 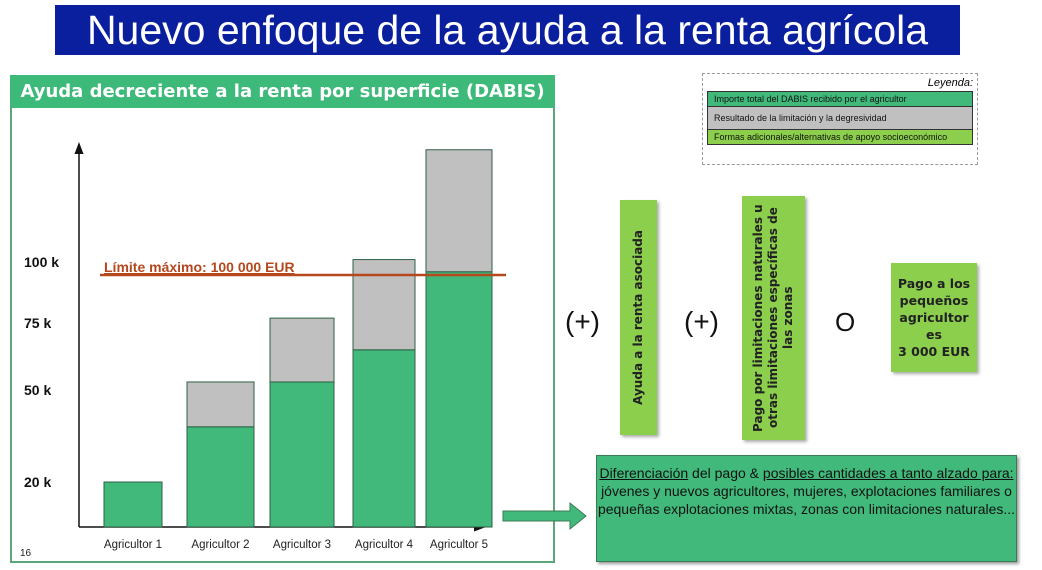 I want to click on small-farmers-text: es, so click(x=934, y=334).